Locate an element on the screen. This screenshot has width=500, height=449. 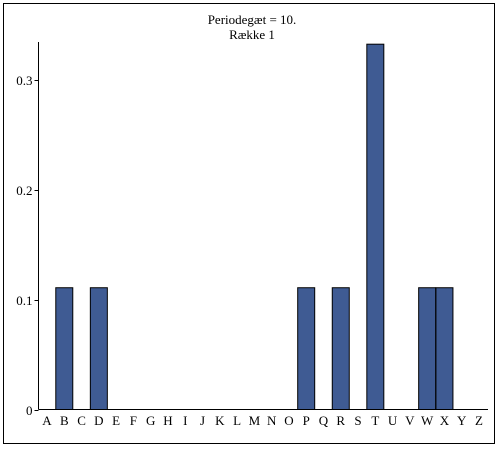
bar-d is located at coordinates (98, 349).